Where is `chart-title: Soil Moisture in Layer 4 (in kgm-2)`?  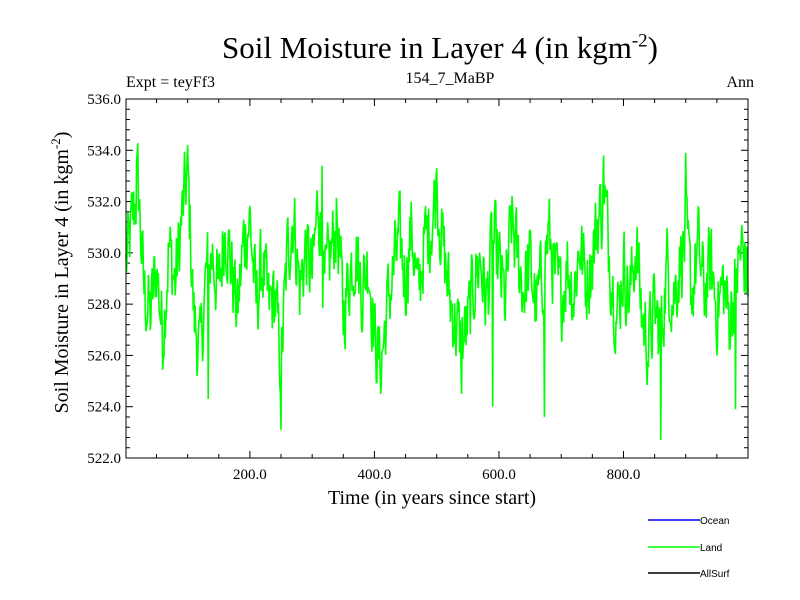
chart-title: Soil Moisture in Layer 4 (in kgm-2) is located at coordinates (440, 47).